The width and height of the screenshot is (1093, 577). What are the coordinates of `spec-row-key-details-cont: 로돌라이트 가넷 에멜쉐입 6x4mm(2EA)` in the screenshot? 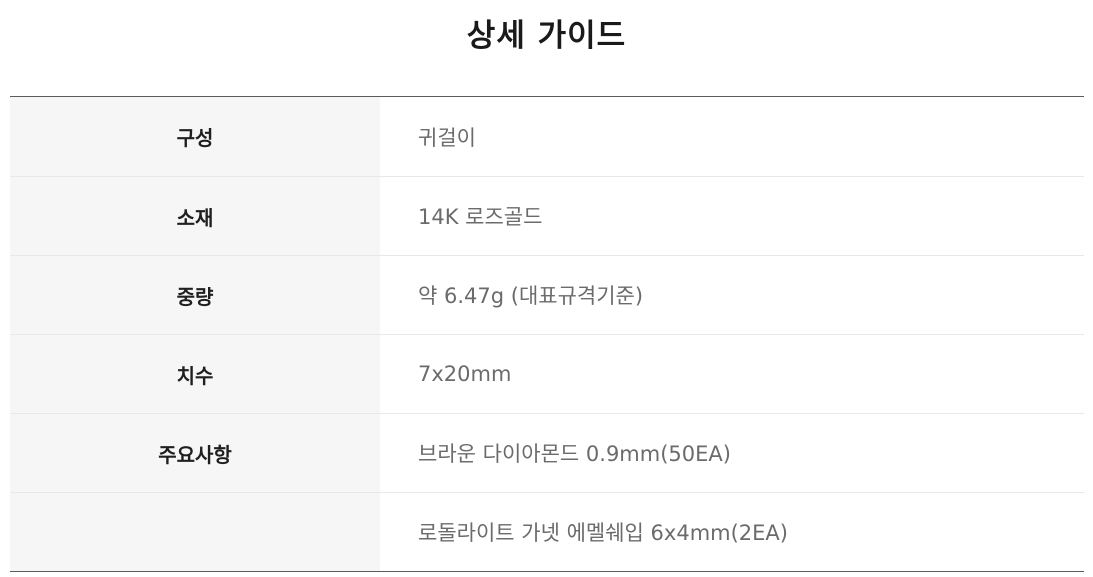 It's located at (547, 531).